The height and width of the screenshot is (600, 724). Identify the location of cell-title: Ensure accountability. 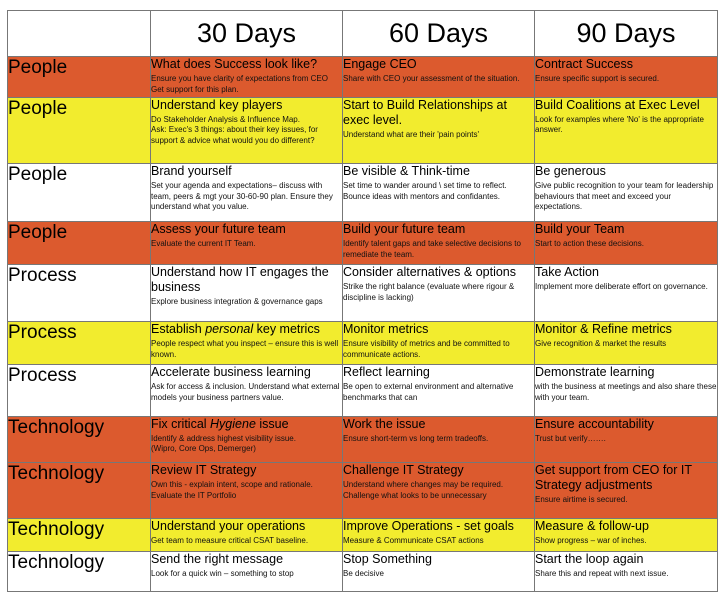
(594, 423).